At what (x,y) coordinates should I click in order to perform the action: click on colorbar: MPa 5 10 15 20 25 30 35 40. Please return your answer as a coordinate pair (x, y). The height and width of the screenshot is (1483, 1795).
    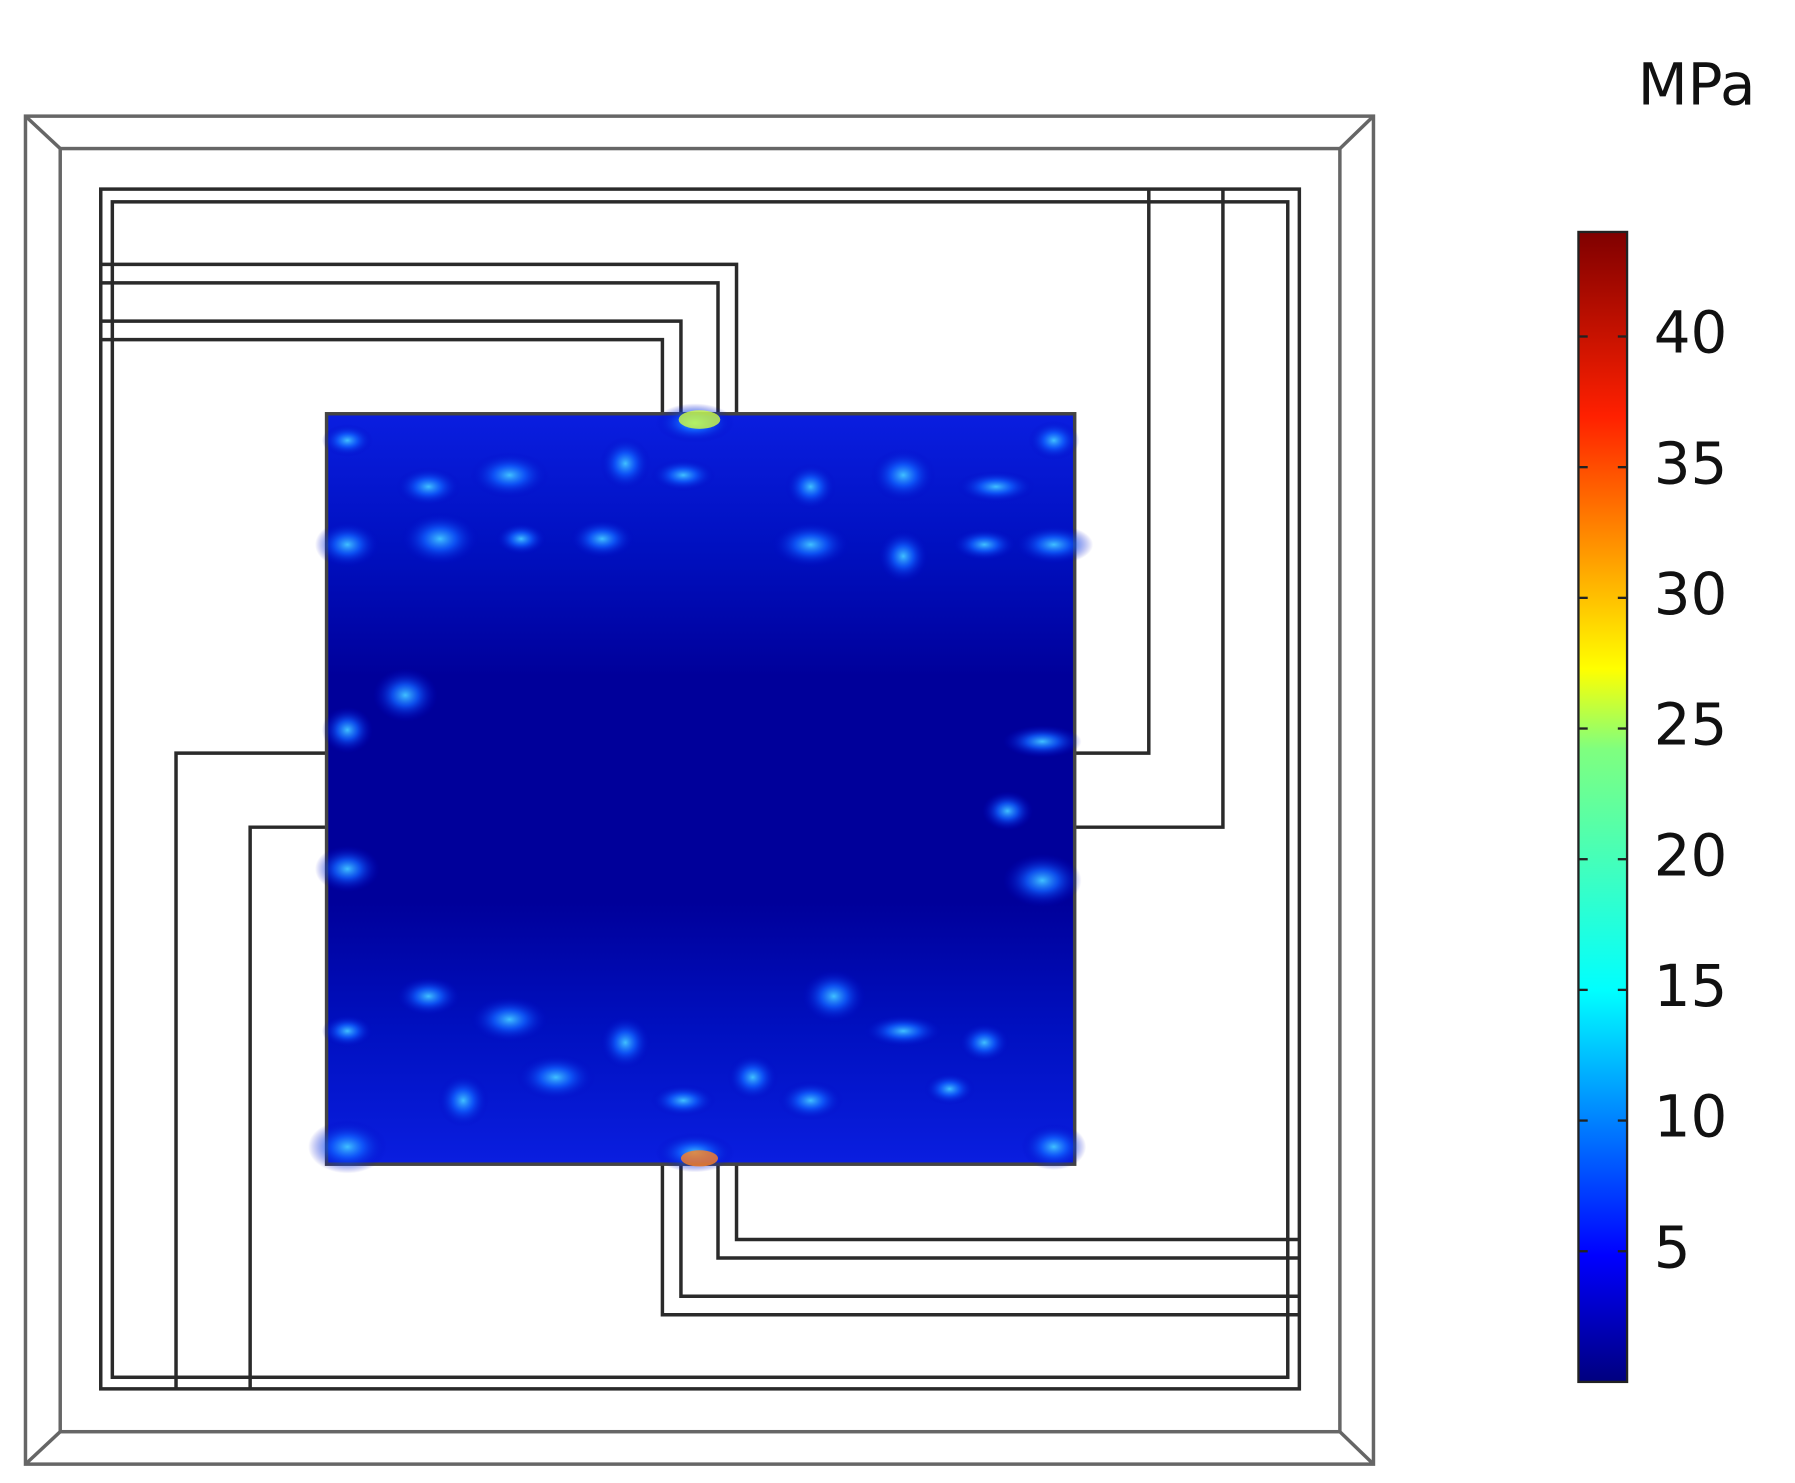
    Looking at the image, I should click on (1666, 717).